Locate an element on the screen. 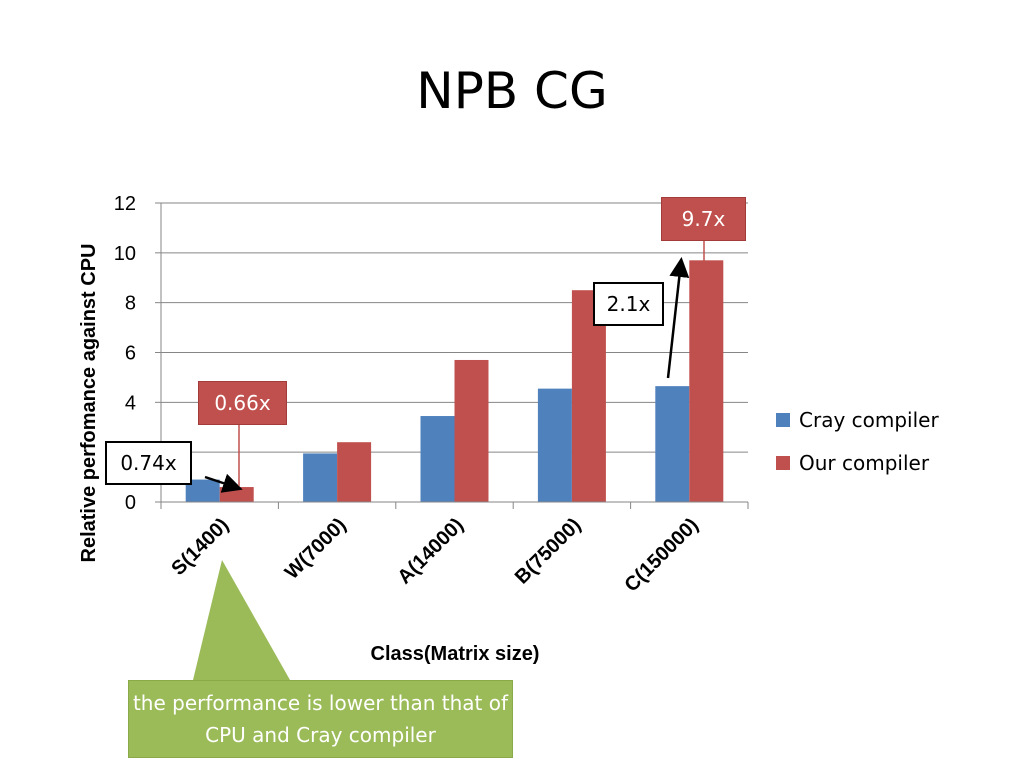 The width and height of the screenshot is (1024, 768). x-tick-label: C(150000) is located at coordinates (661, 555).